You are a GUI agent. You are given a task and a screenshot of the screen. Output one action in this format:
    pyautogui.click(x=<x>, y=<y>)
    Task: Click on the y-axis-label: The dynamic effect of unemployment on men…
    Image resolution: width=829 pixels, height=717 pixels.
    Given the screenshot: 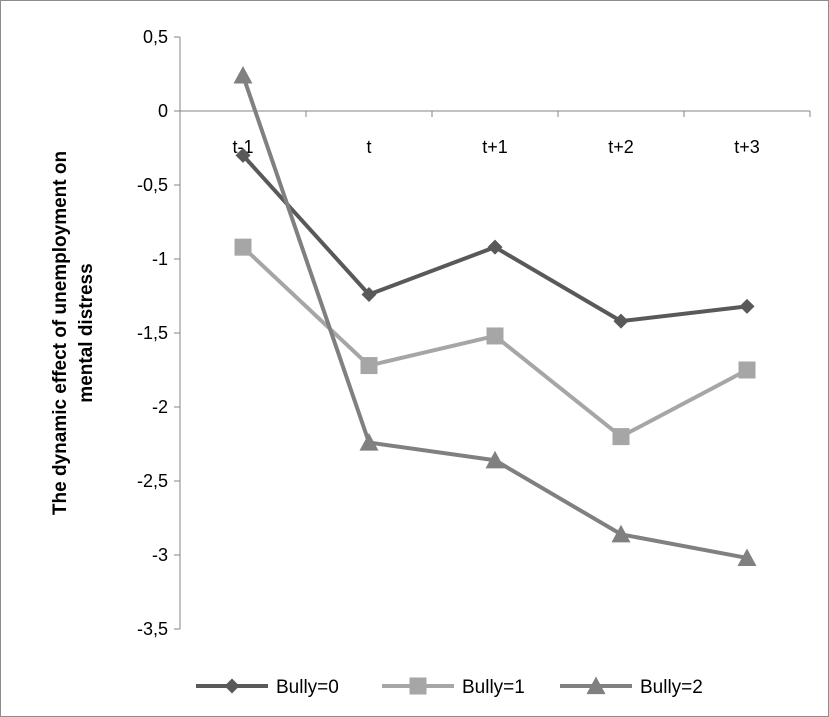 What is the action you would take?
    pyautogui.click(x=73, y=333)
    